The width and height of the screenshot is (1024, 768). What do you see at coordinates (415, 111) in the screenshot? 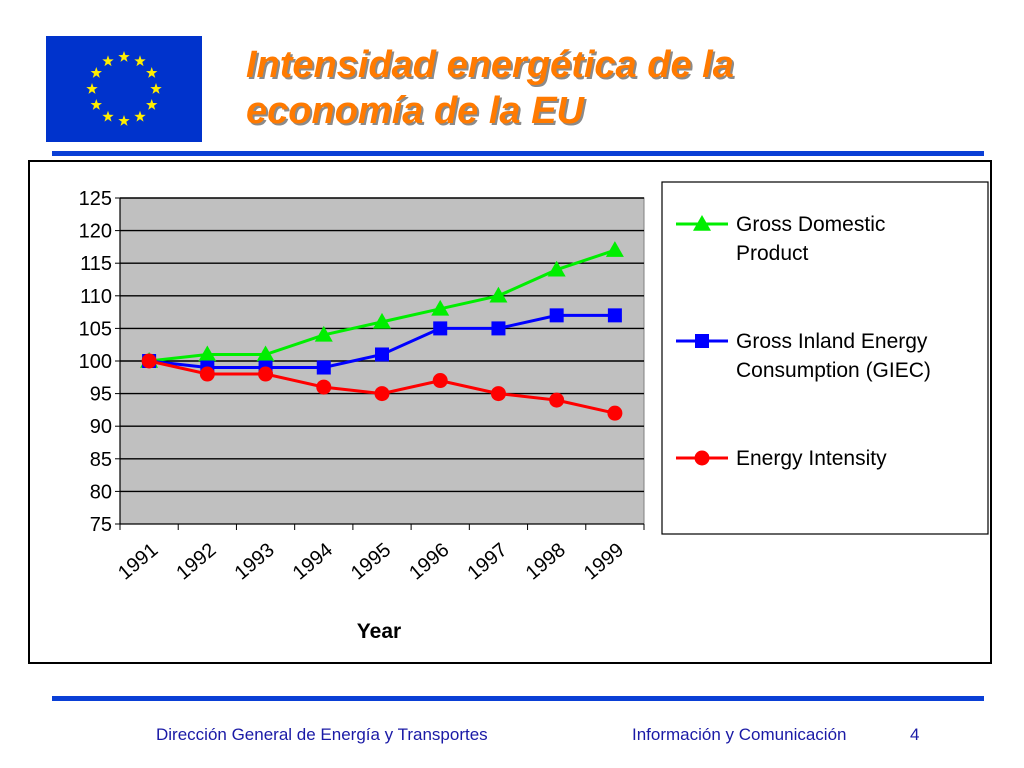
I see `title-line-2: economía de la EU` at bounding box center [415, 111].